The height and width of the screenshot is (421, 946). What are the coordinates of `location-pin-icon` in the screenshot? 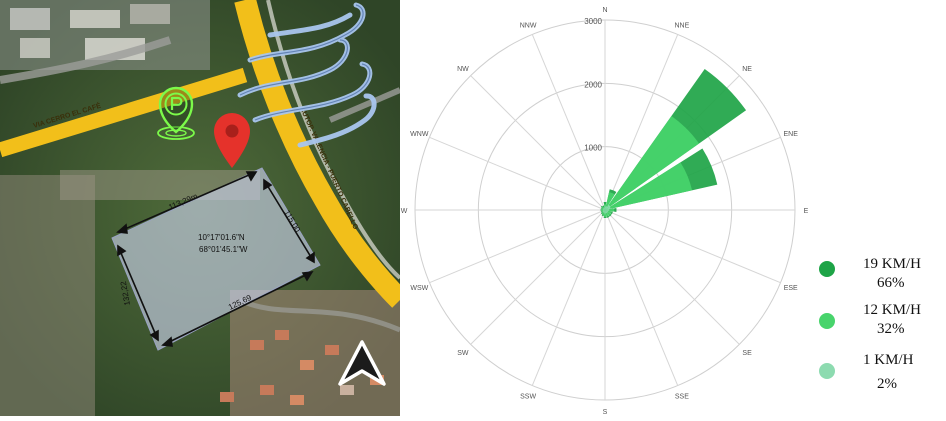 It's located at (232, 140).